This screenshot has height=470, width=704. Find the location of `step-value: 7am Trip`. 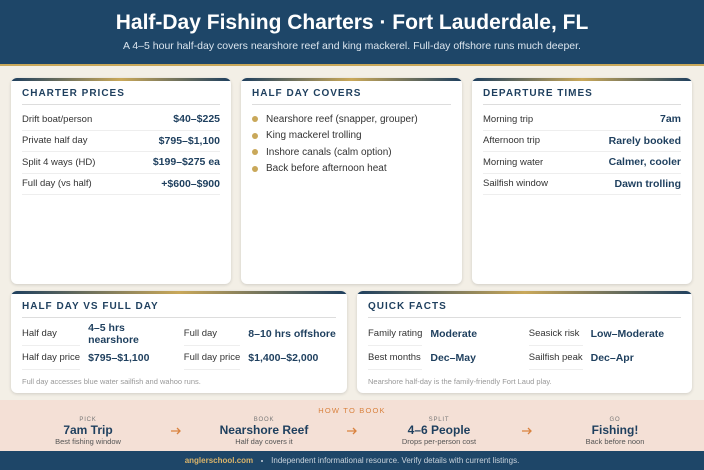

step-value: 7am Trip is located at coordinates (88, 430).